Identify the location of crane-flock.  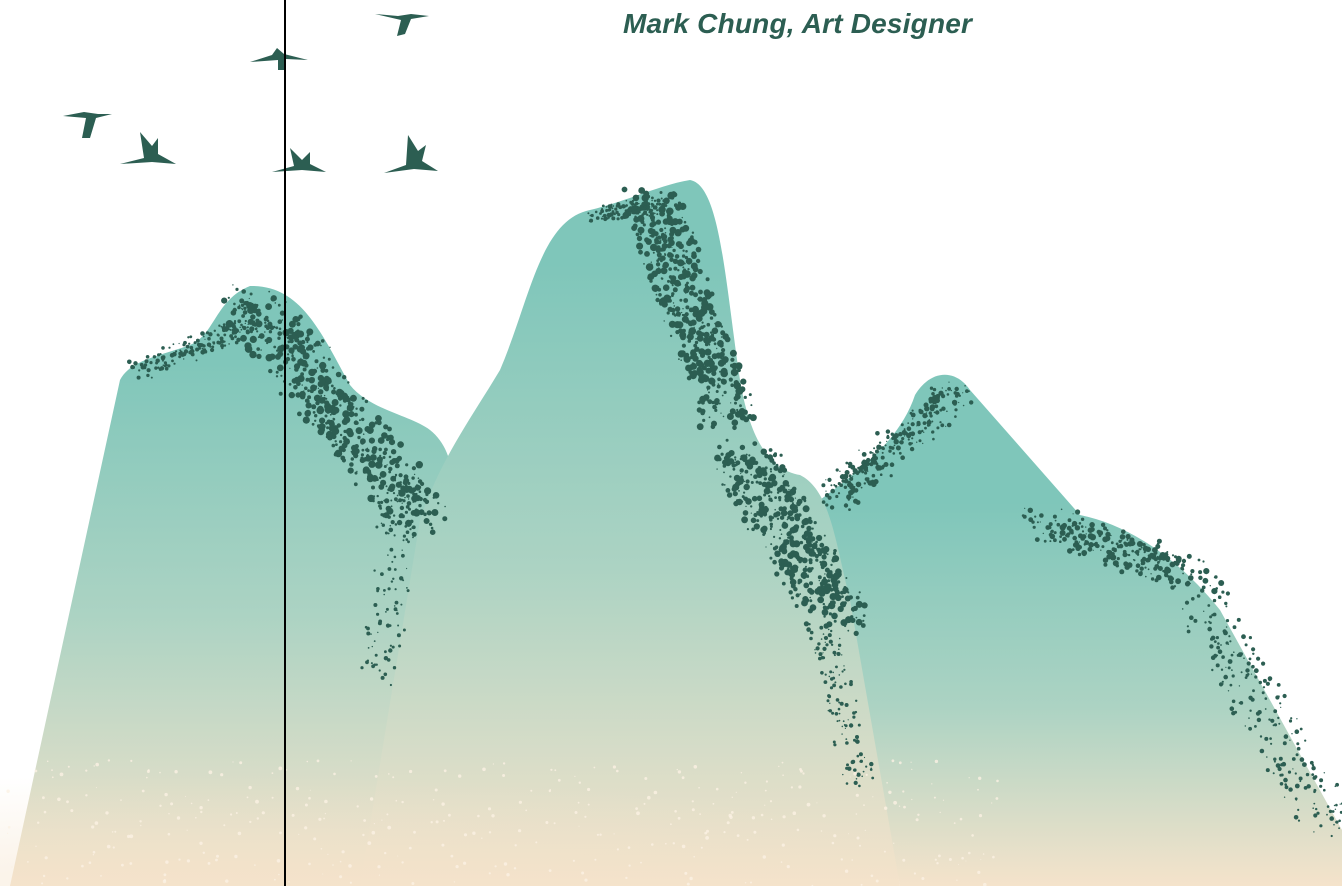
(250, 93).